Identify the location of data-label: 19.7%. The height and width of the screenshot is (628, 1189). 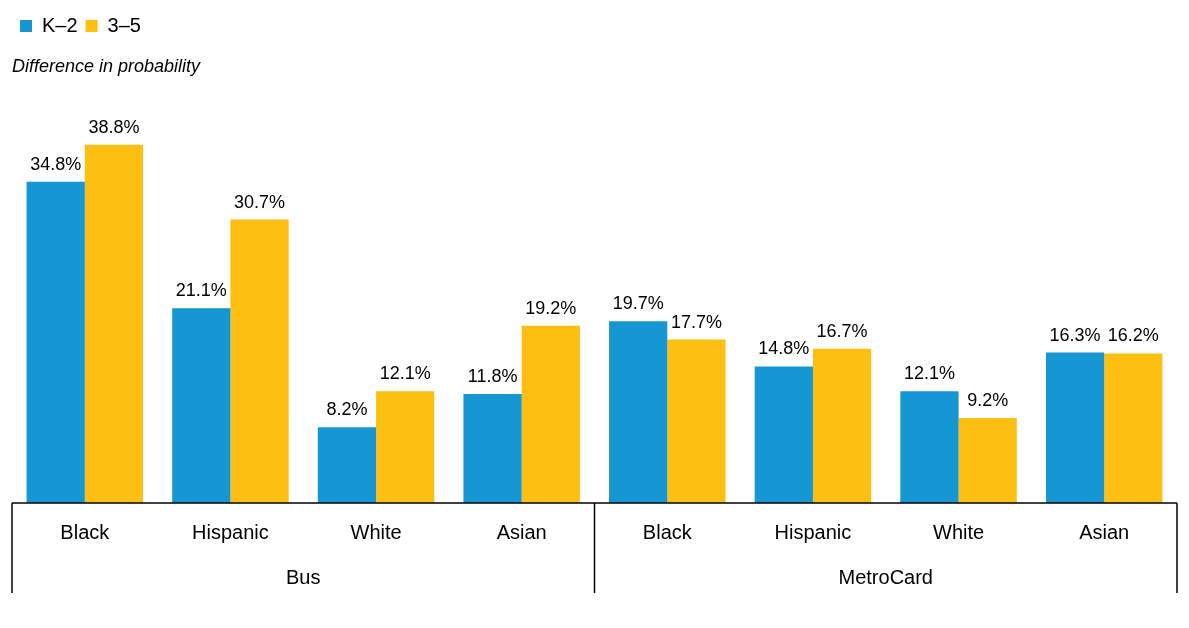
(638, 303).